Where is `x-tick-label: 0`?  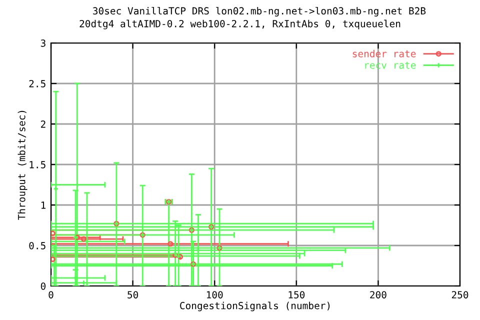
x-tick-label: 0 is located at coordinates (51, 294).